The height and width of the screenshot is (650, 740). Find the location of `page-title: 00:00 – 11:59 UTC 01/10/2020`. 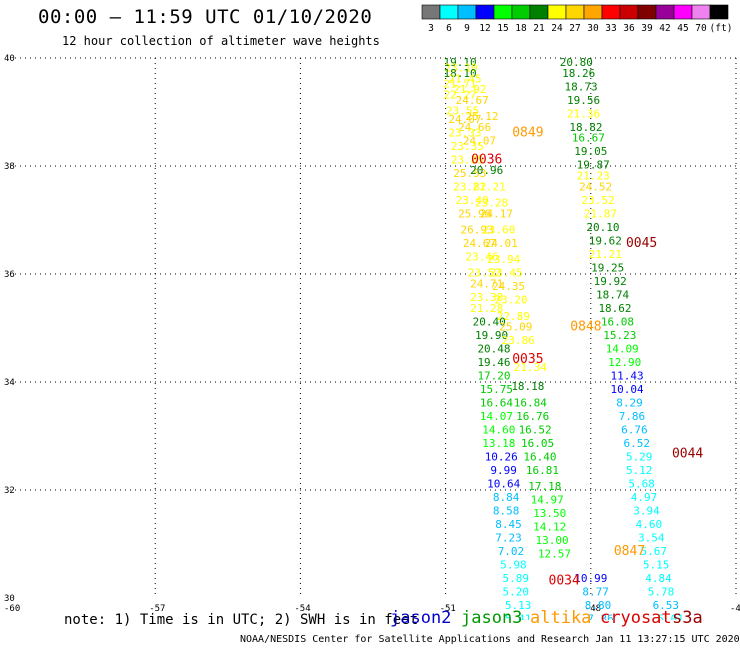

page-title: 00:00 – 11:59 UTC 01/10/2020 is located at coordinates (205, 17).